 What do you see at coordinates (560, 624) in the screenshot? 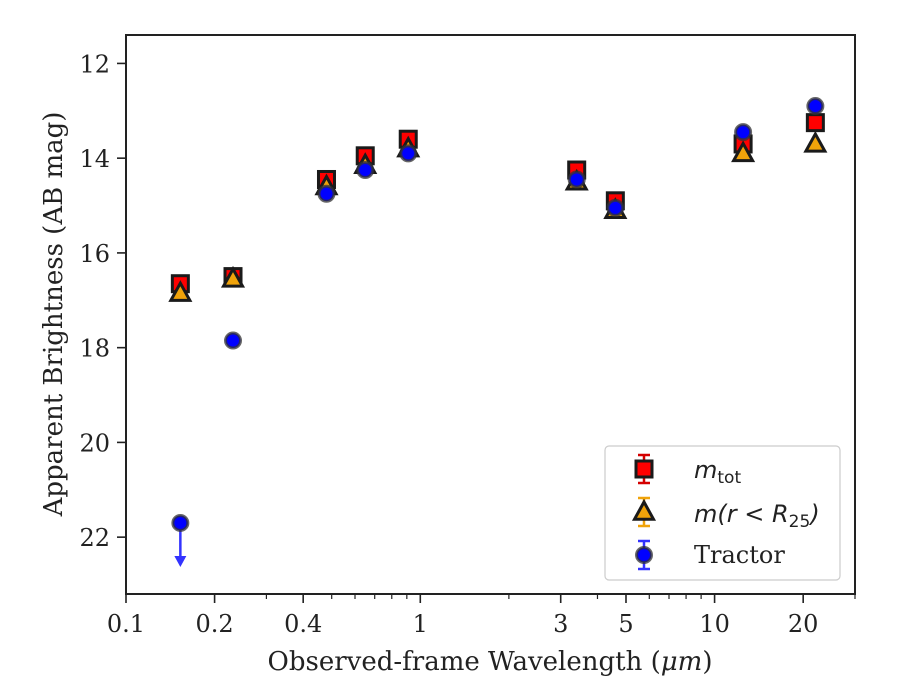
I see `x-tick-label: 3` at bounding box center [560, 624].